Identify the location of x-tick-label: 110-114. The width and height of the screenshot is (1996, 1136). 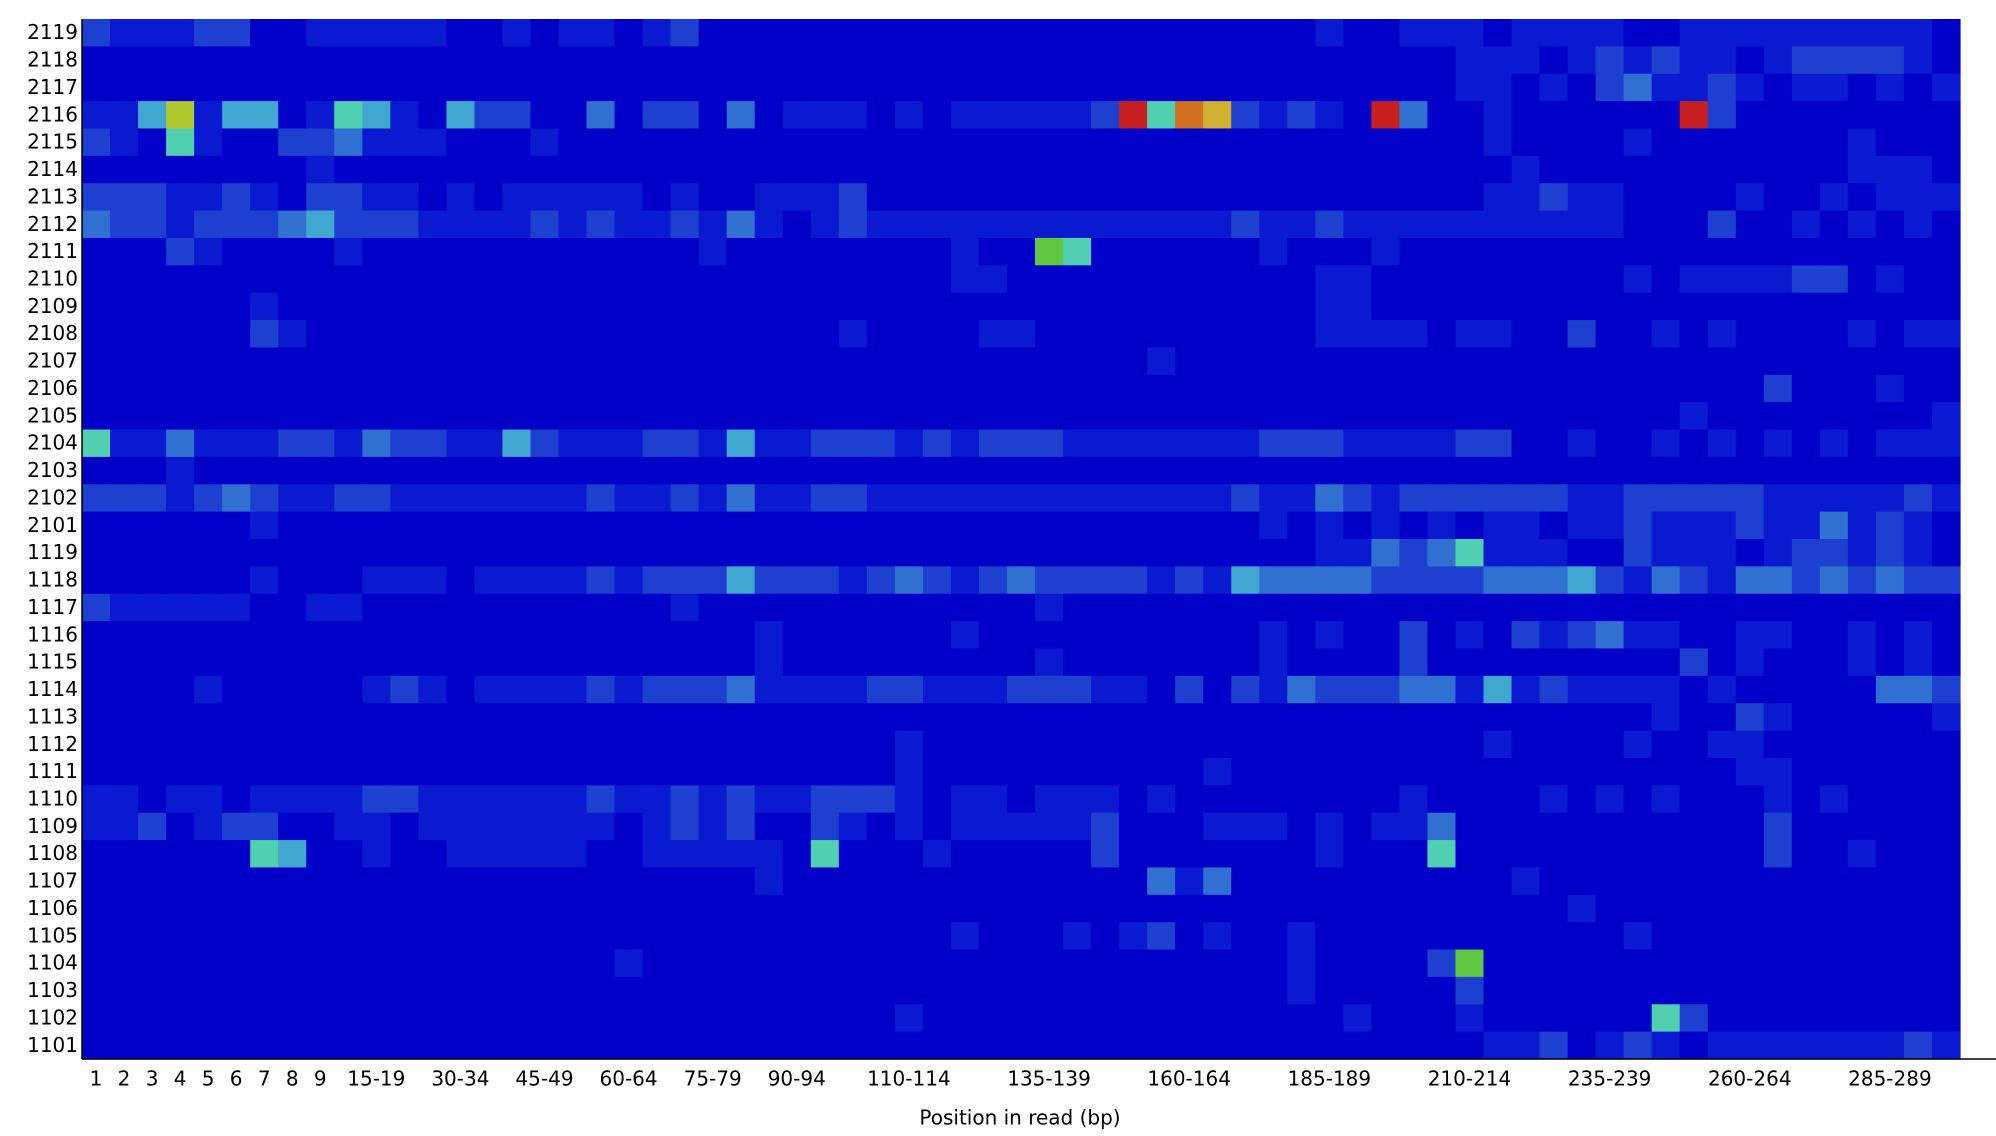
(909, 1079).